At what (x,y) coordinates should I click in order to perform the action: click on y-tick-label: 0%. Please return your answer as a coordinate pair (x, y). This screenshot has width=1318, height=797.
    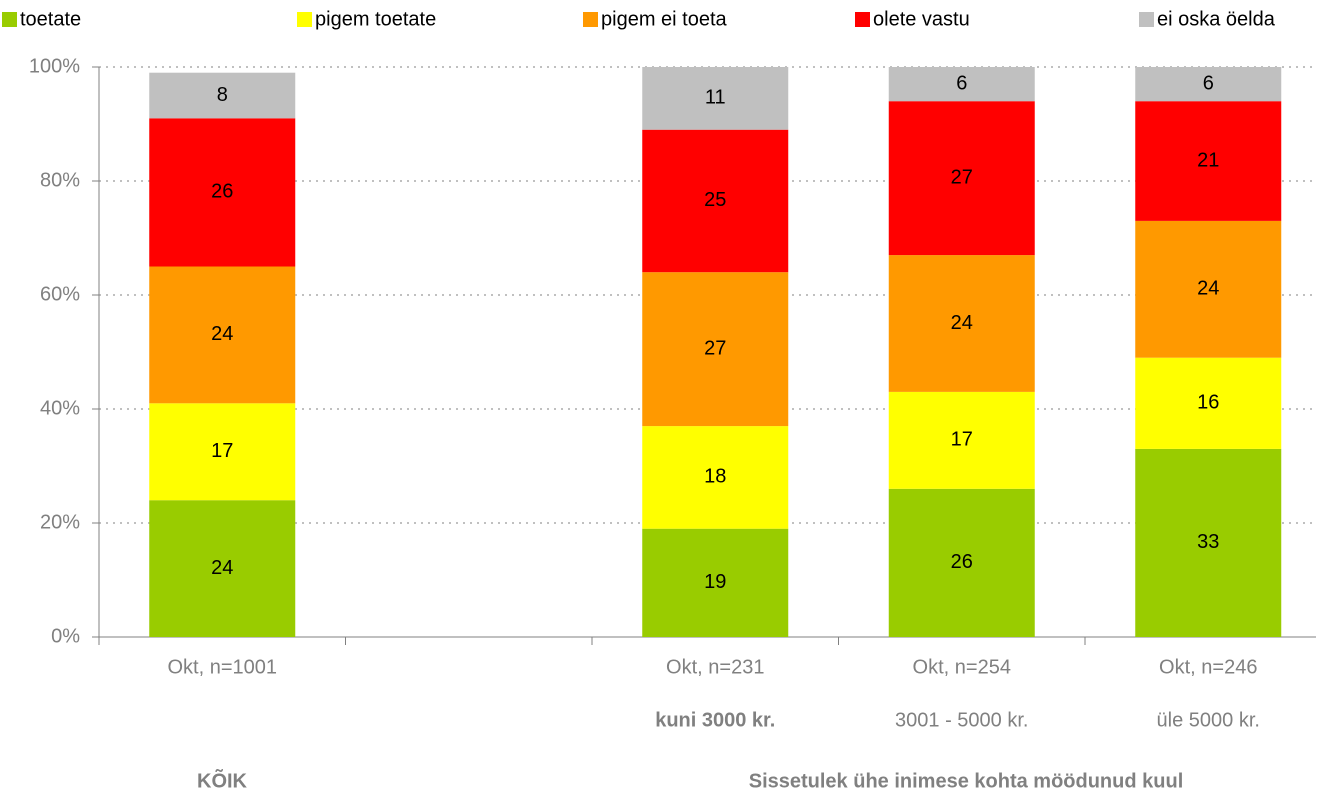
    Looking at the image, I should click on (65, 636).